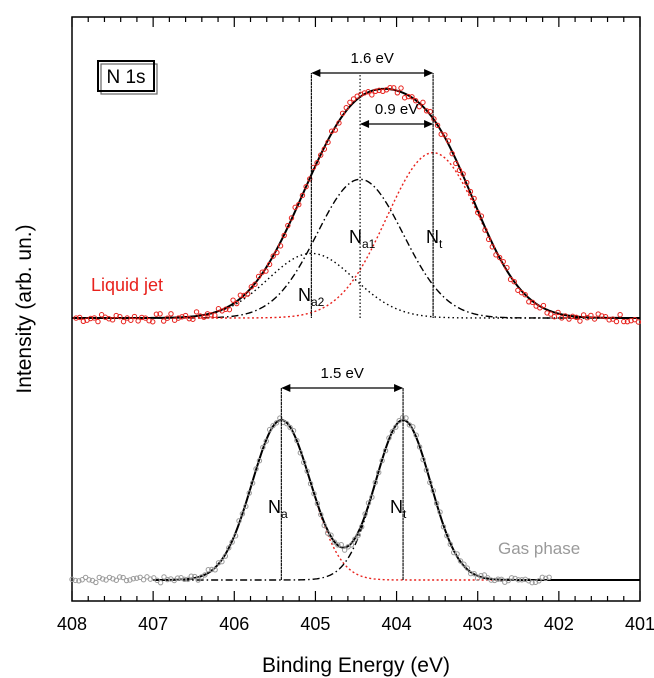 The height and width of the screenshot is (678, 654). Describe the element at coordinates (397, 624) in the screenshot. I see `x-tick-label: 404` at that location.